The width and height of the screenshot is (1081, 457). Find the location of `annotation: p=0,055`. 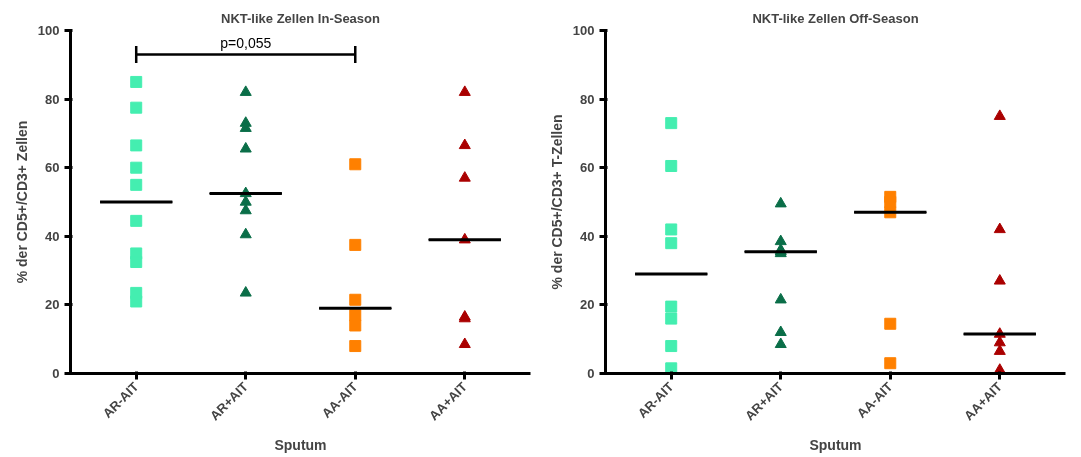

annotation: p=0,055 is located at coordinates (246, 43).